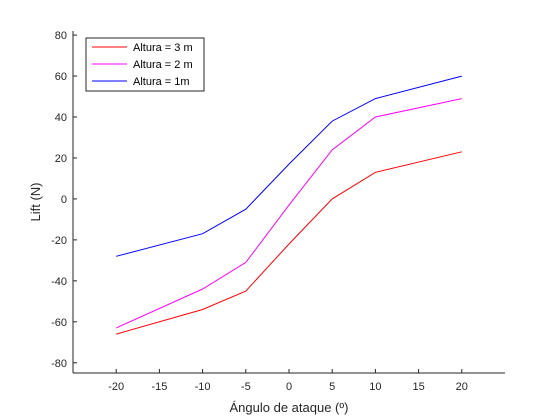 This screenshot has height=420, width=560. I want to click on y-tick-label: 80, so click(61, 36).